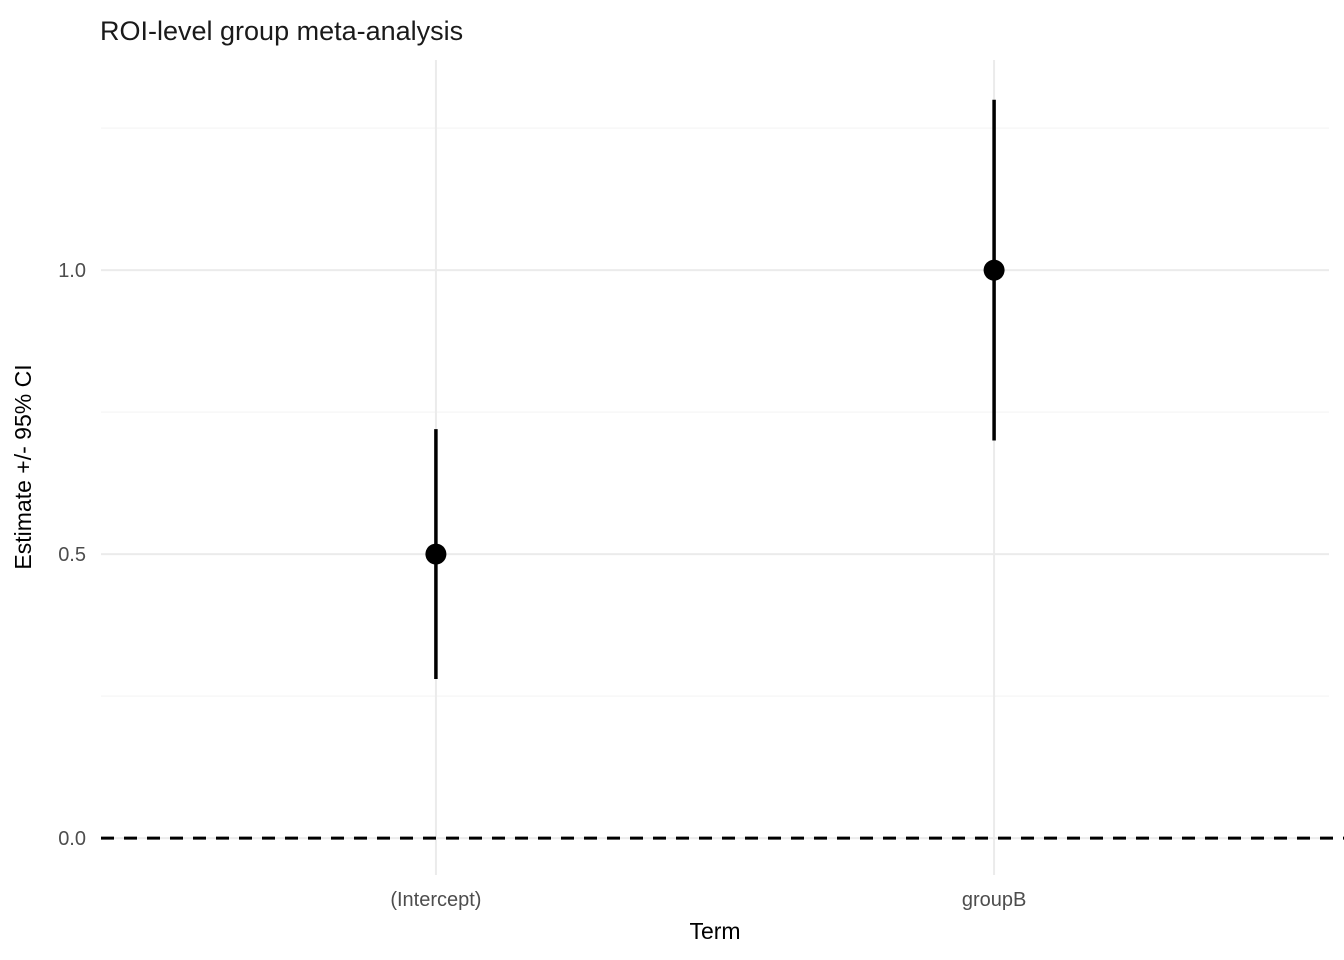 Image resolution: width=1344 pixels, height=960 pixels. I want to click on y-tick-labels: 0.0 0.5 1.0, so click(72, 555).